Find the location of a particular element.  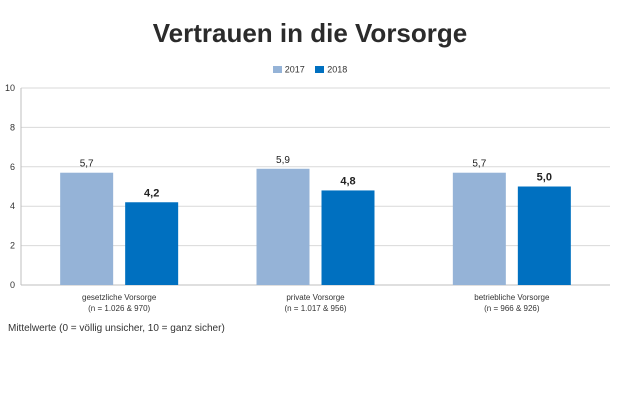

y-tick-label: 6 is located at coordinates (12, 167).